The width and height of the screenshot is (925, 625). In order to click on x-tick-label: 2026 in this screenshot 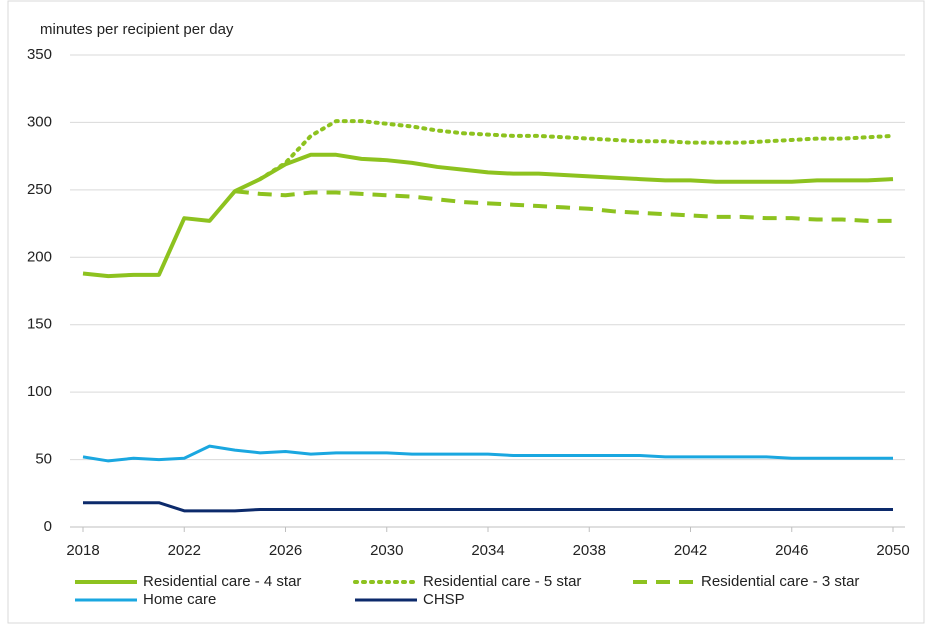, I will do `click(285, 550)`.